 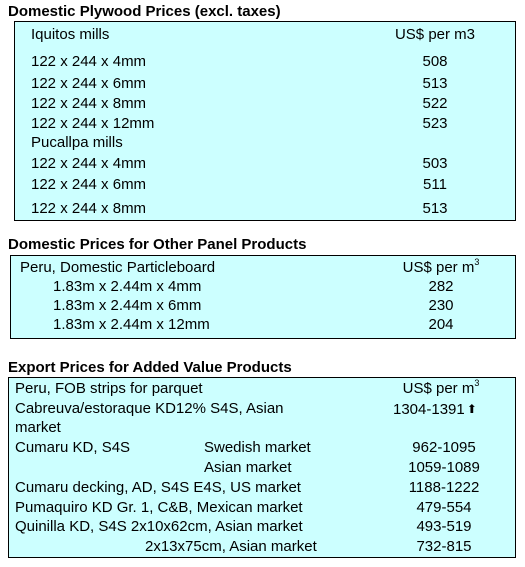 What do you see at coordinates (435, 184) in the screenshot?
I see `table-row-price: 511` at bounding box center [435, 184].